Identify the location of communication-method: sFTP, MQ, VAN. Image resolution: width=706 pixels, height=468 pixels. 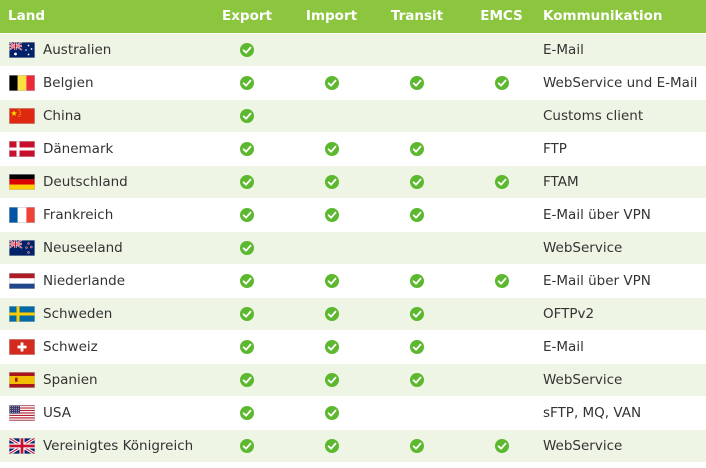
(592, 412).